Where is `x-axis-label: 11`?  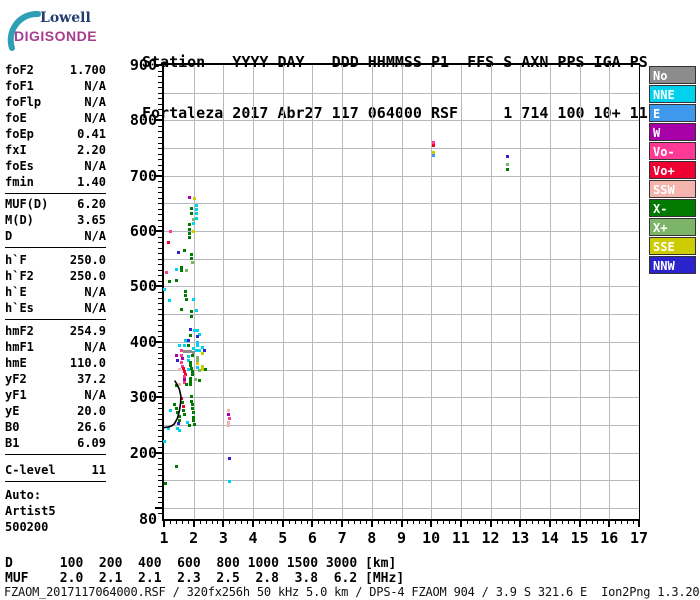 x-axis-label: 11 is located at coordinates (460, 538).